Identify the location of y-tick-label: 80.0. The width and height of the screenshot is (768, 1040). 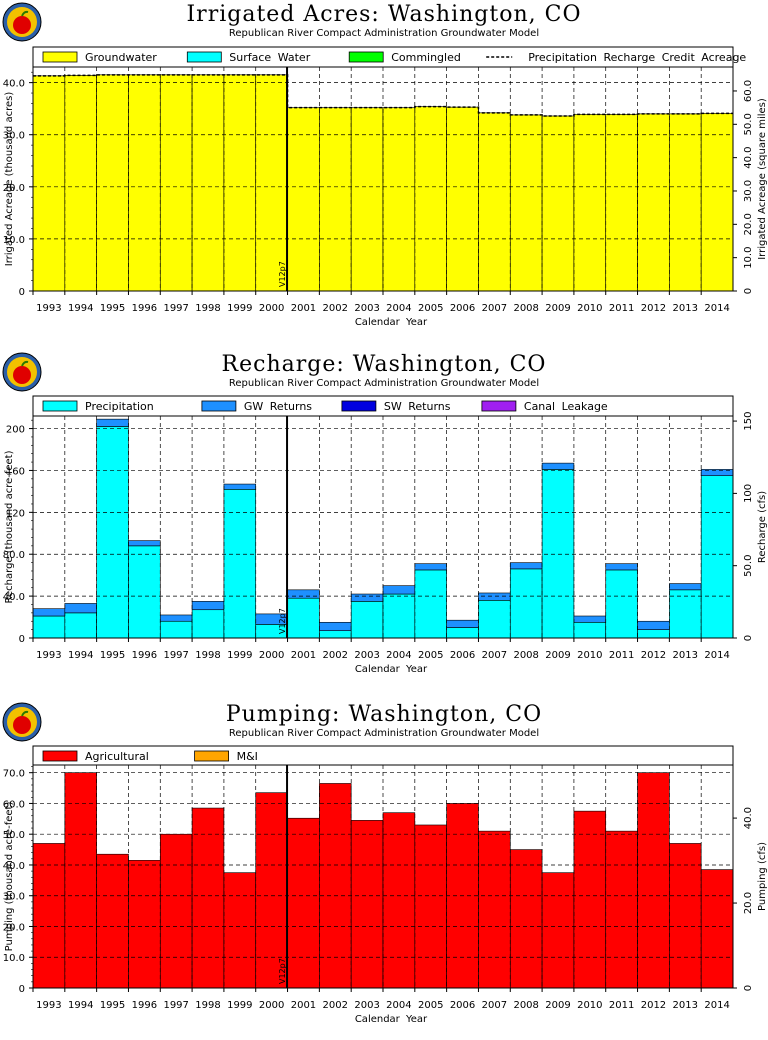
(14, 555).